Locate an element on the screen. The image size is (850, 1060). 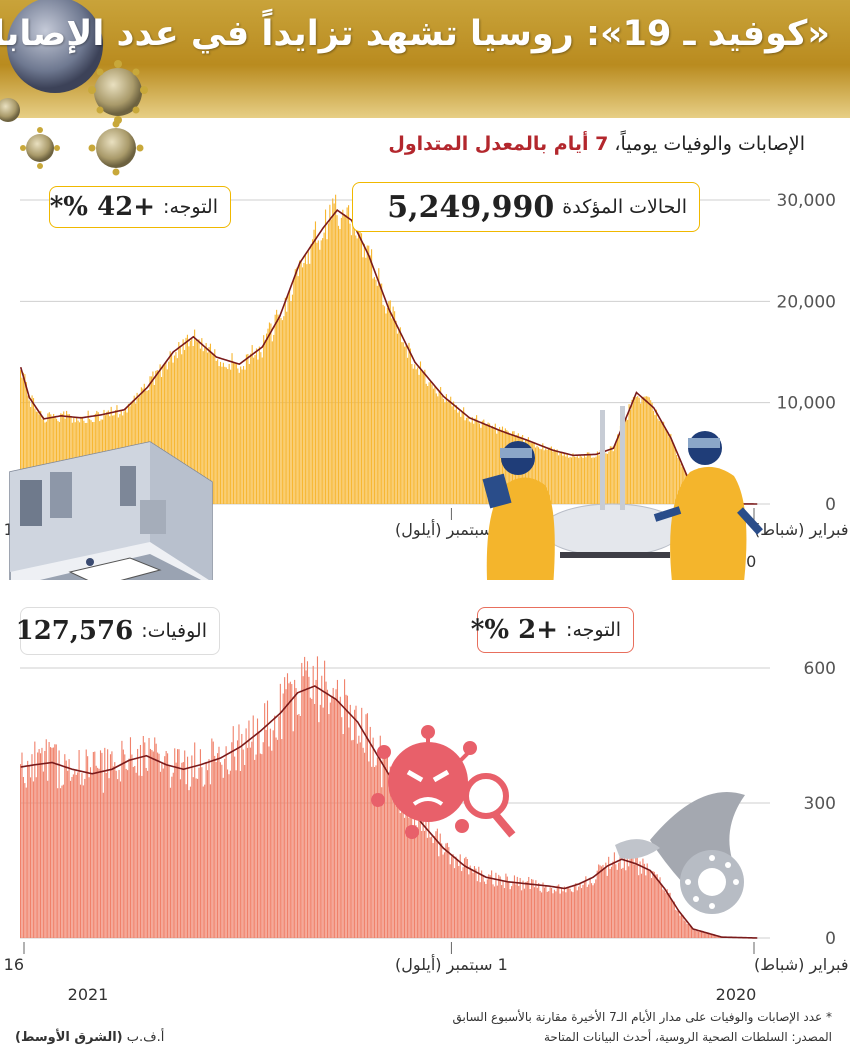
y-tick-label: 600 is located at coordinates (820, 669).